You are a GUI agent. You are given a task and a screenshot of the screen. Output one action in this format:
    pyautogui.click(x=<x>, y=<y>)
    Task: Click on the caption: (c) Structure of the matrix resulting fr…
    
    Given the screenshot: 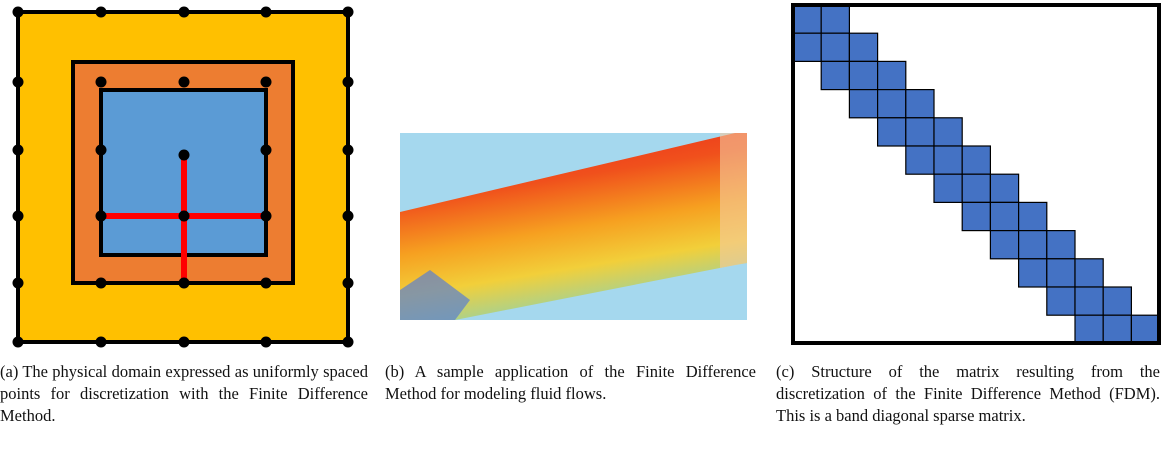 What is the action you would take?
    pyautogui.click(x=968, y=393)
    